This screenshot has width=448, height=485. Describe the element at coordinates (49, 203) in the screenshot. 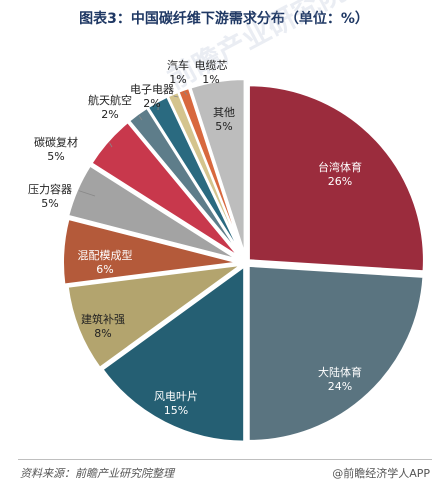

I see `slice-value-label-6: 5%` at that location.